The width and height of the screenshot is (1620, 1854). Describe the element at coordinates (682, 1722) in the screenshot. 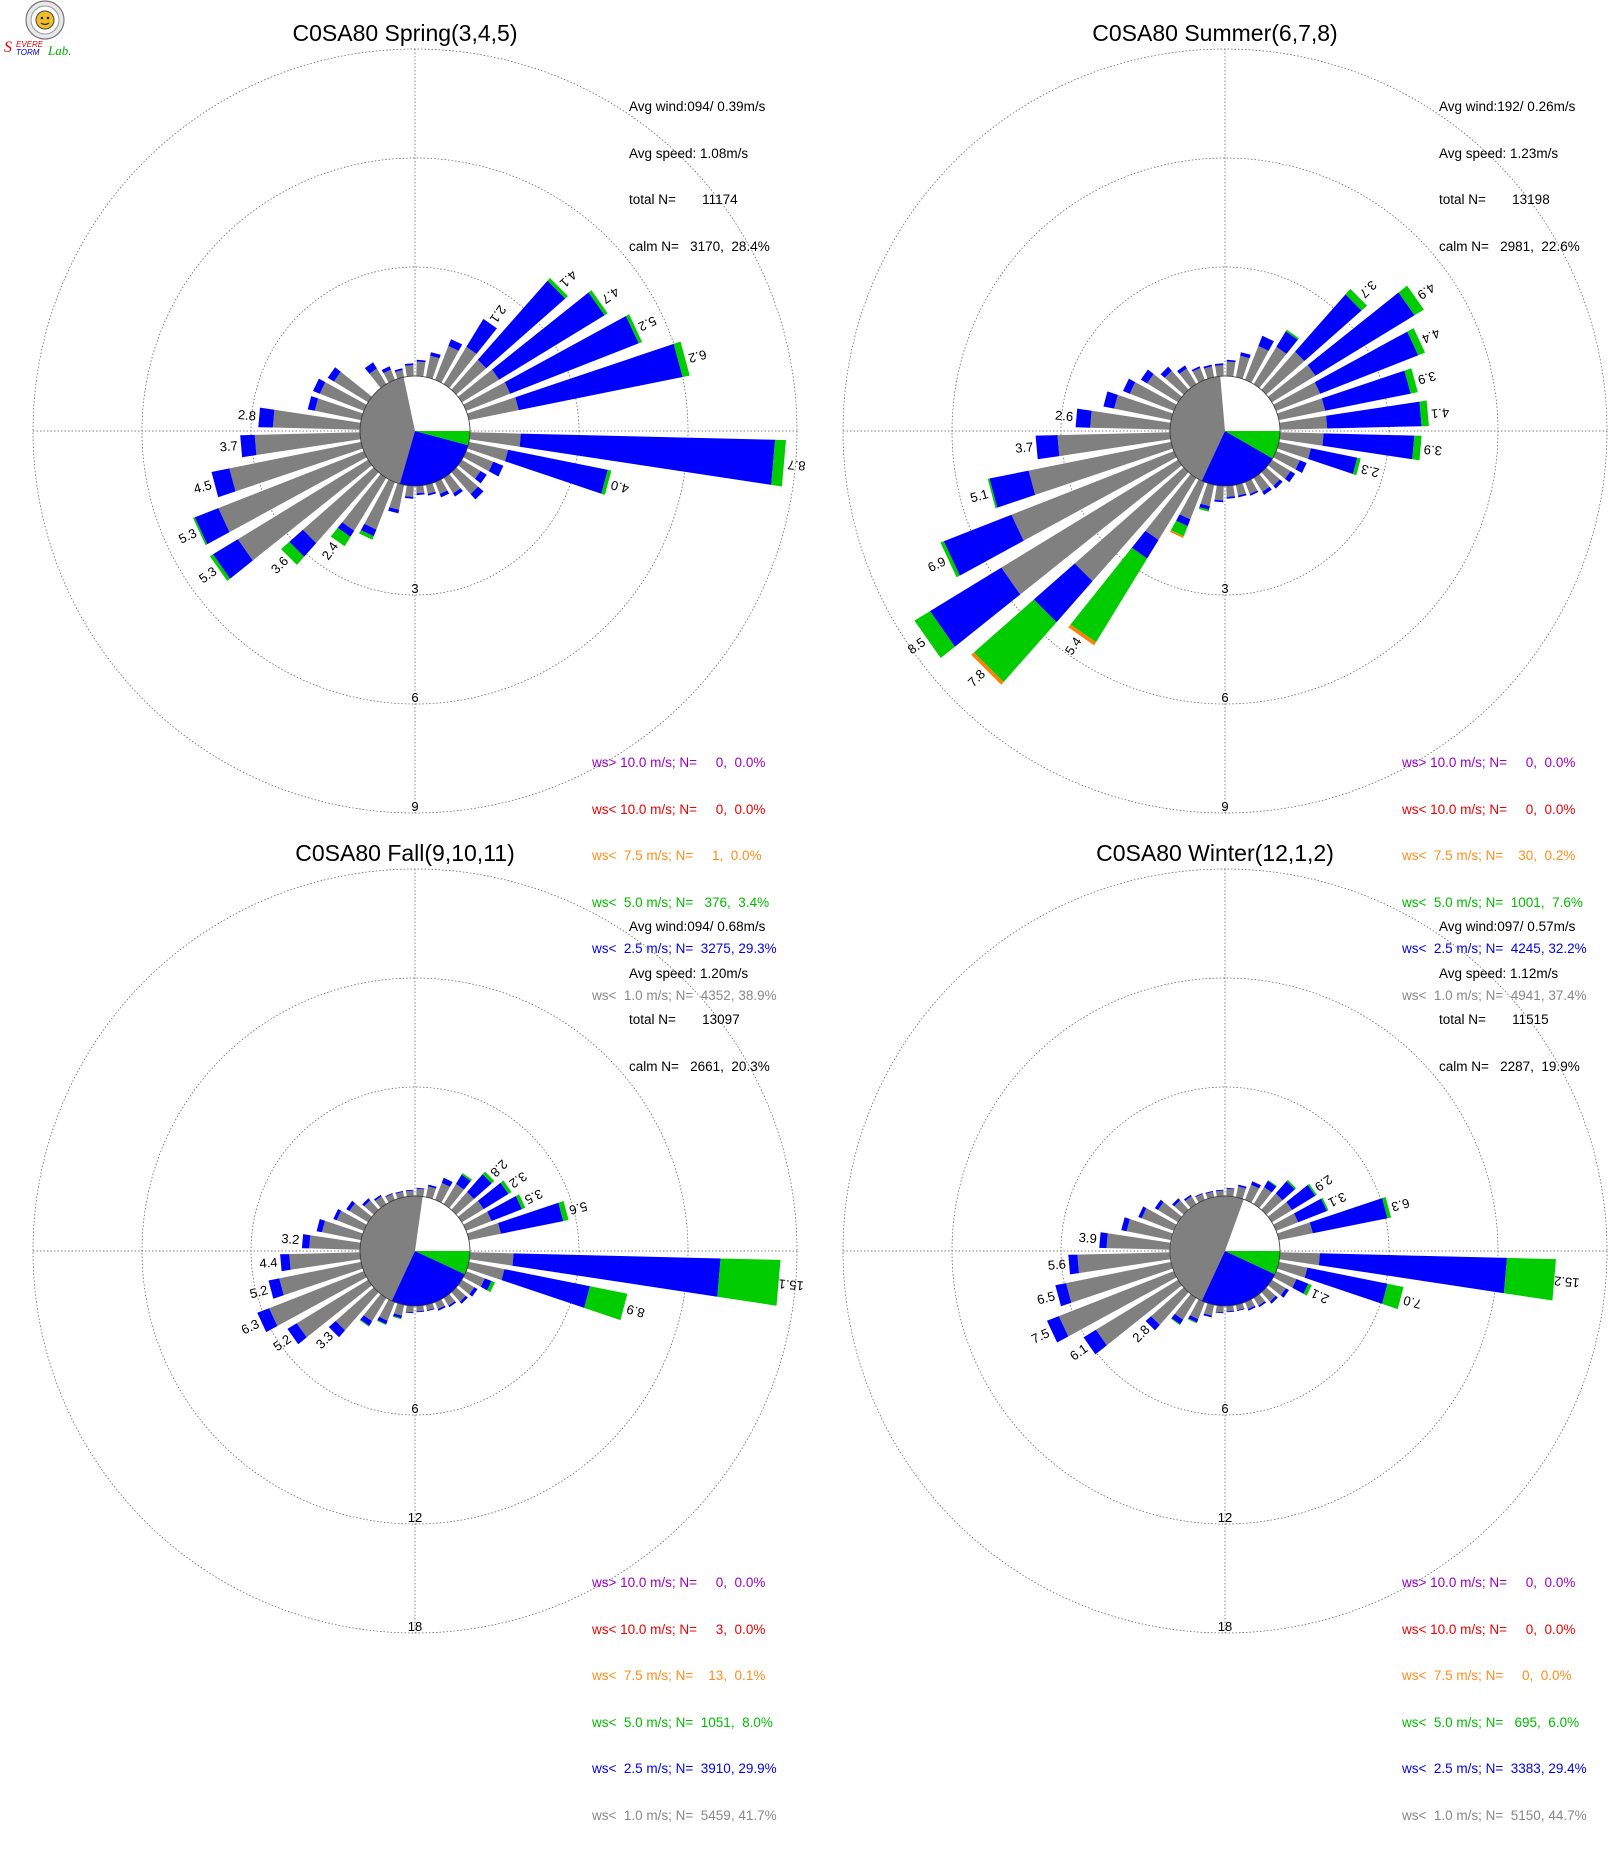

I see `legend-entry: ws< 5.0 m/s; N= 1051, 8.0%` at that location.